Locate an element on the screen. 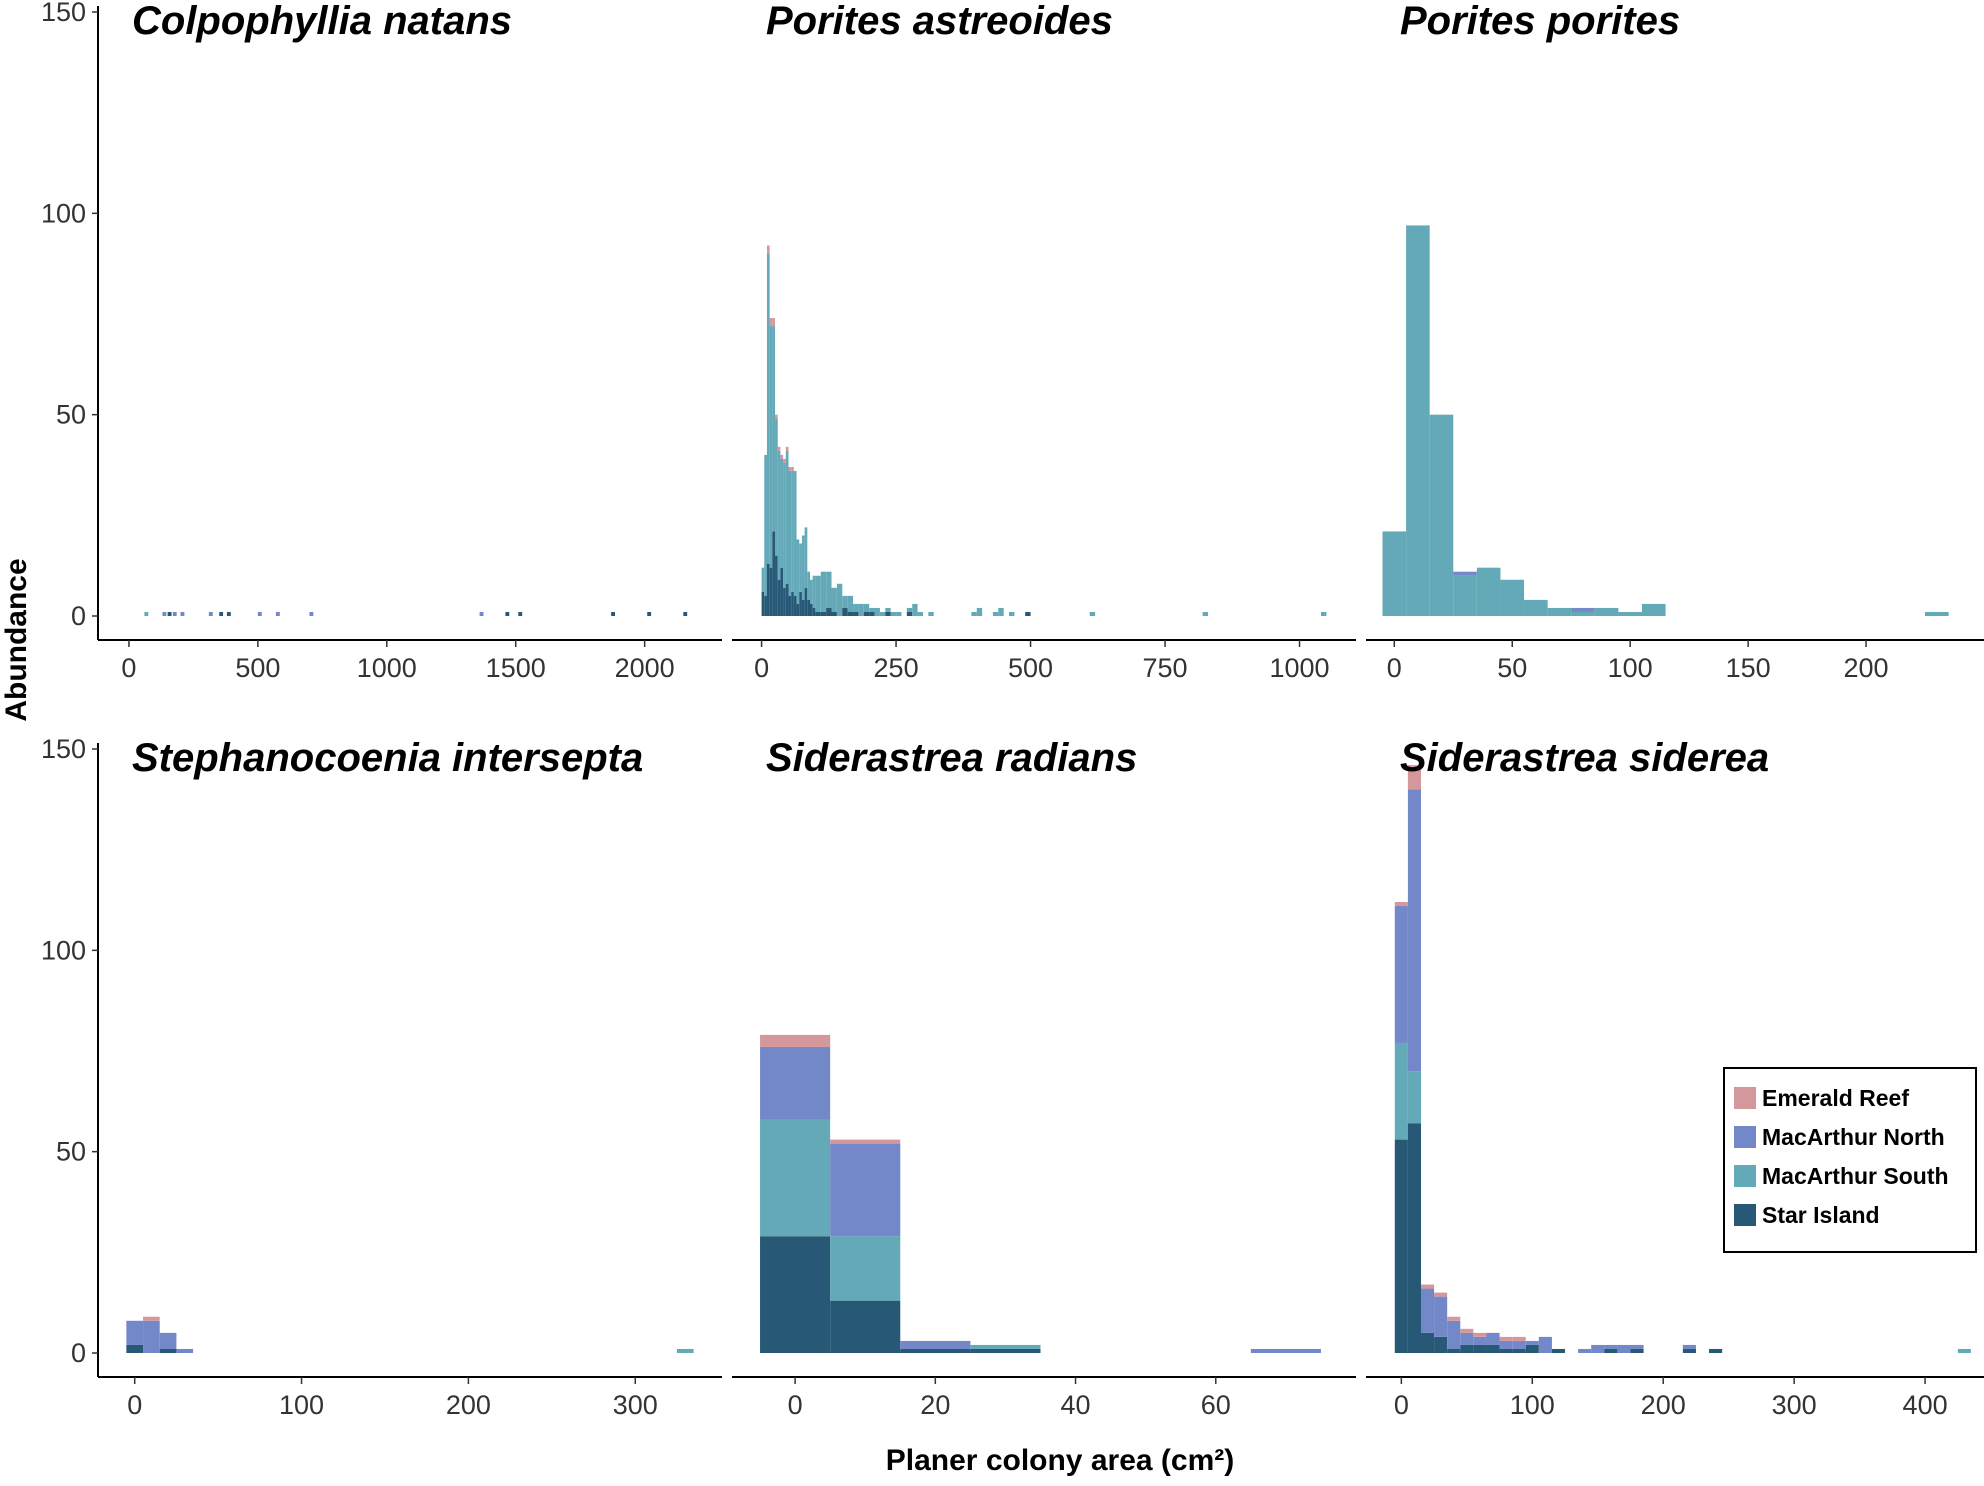 Image resolution: width=1984 pixels, height=1486 pixels. panel-porites-astreoides-x-tick-label: 250 is located at coordinates (896, 668).